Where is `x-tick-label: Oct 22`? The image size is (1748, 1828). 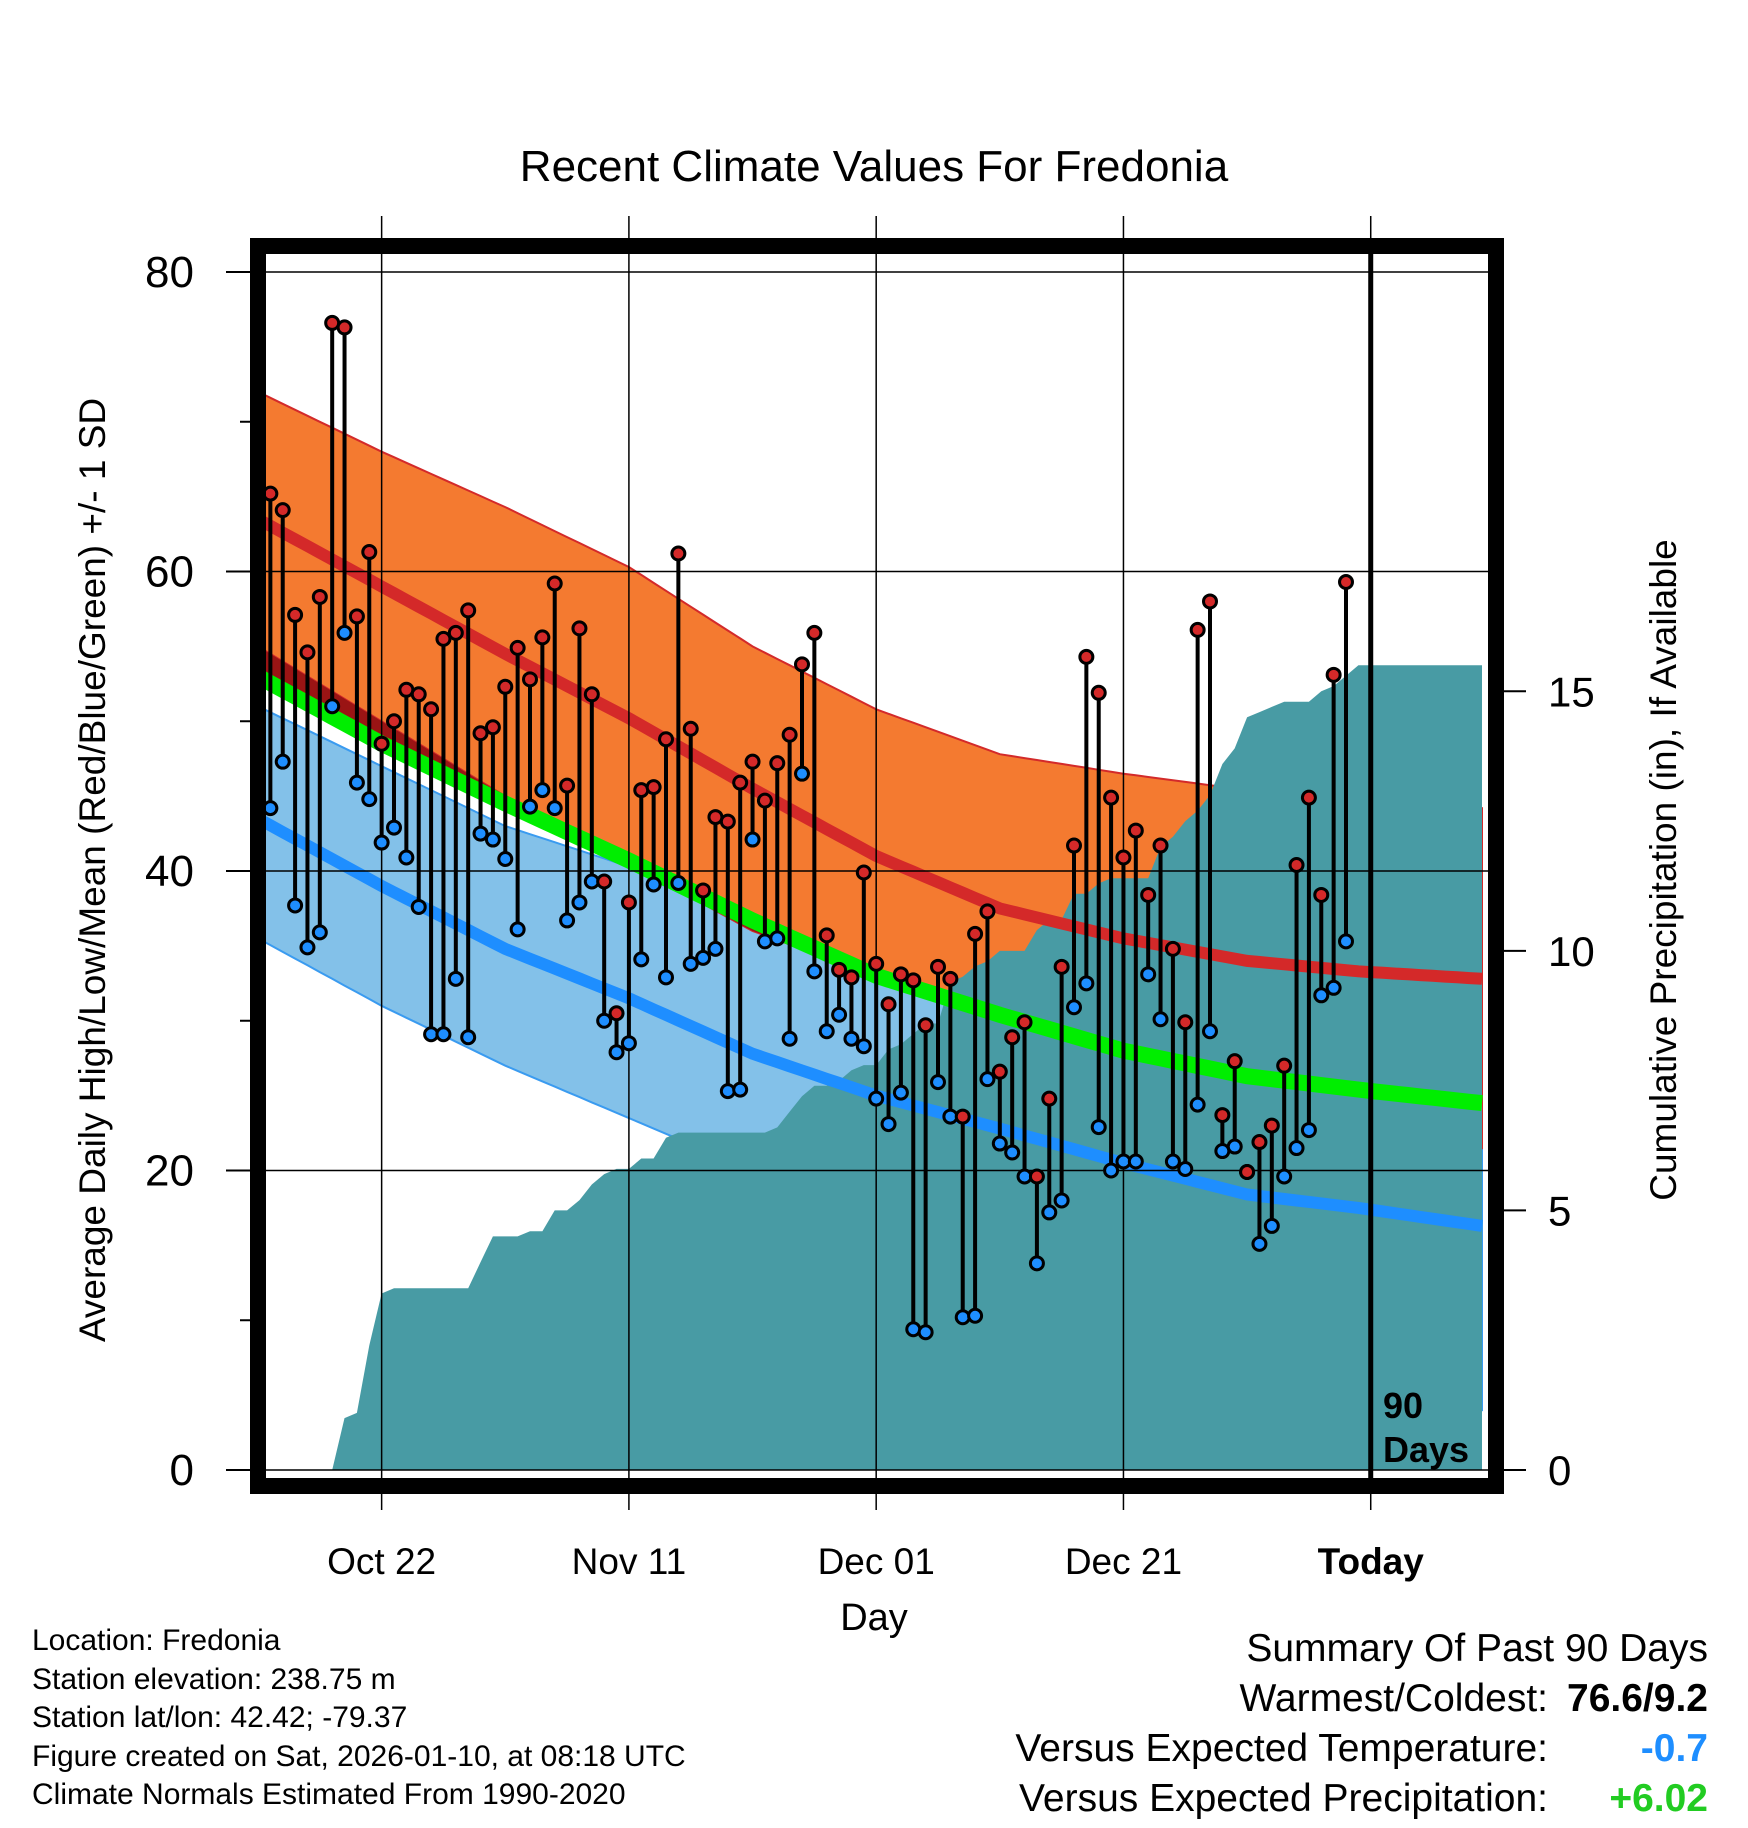
x-tick-label: Oct 22 is located at coordinates (381, 1561).